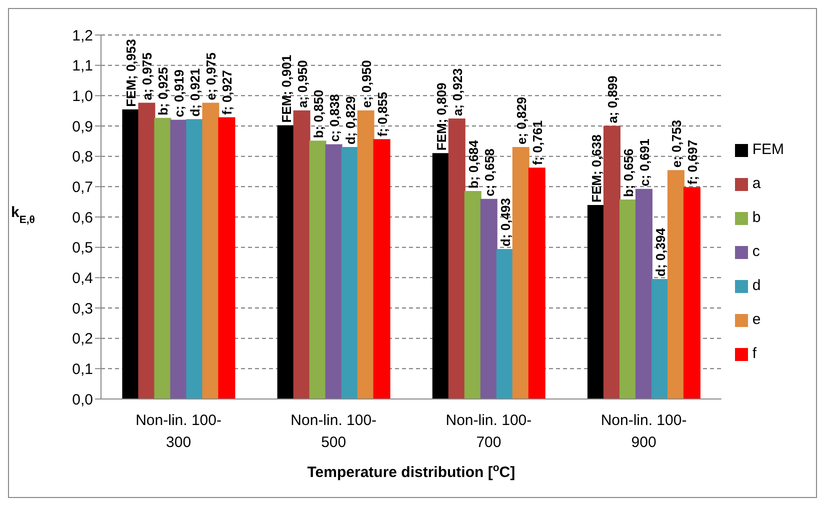 This screenshot has height=506, width=825. What do you see at coordinates (147, 76) in the screenshot?
I see `data-label: a; 0,975` at bounding box center [147, 76].